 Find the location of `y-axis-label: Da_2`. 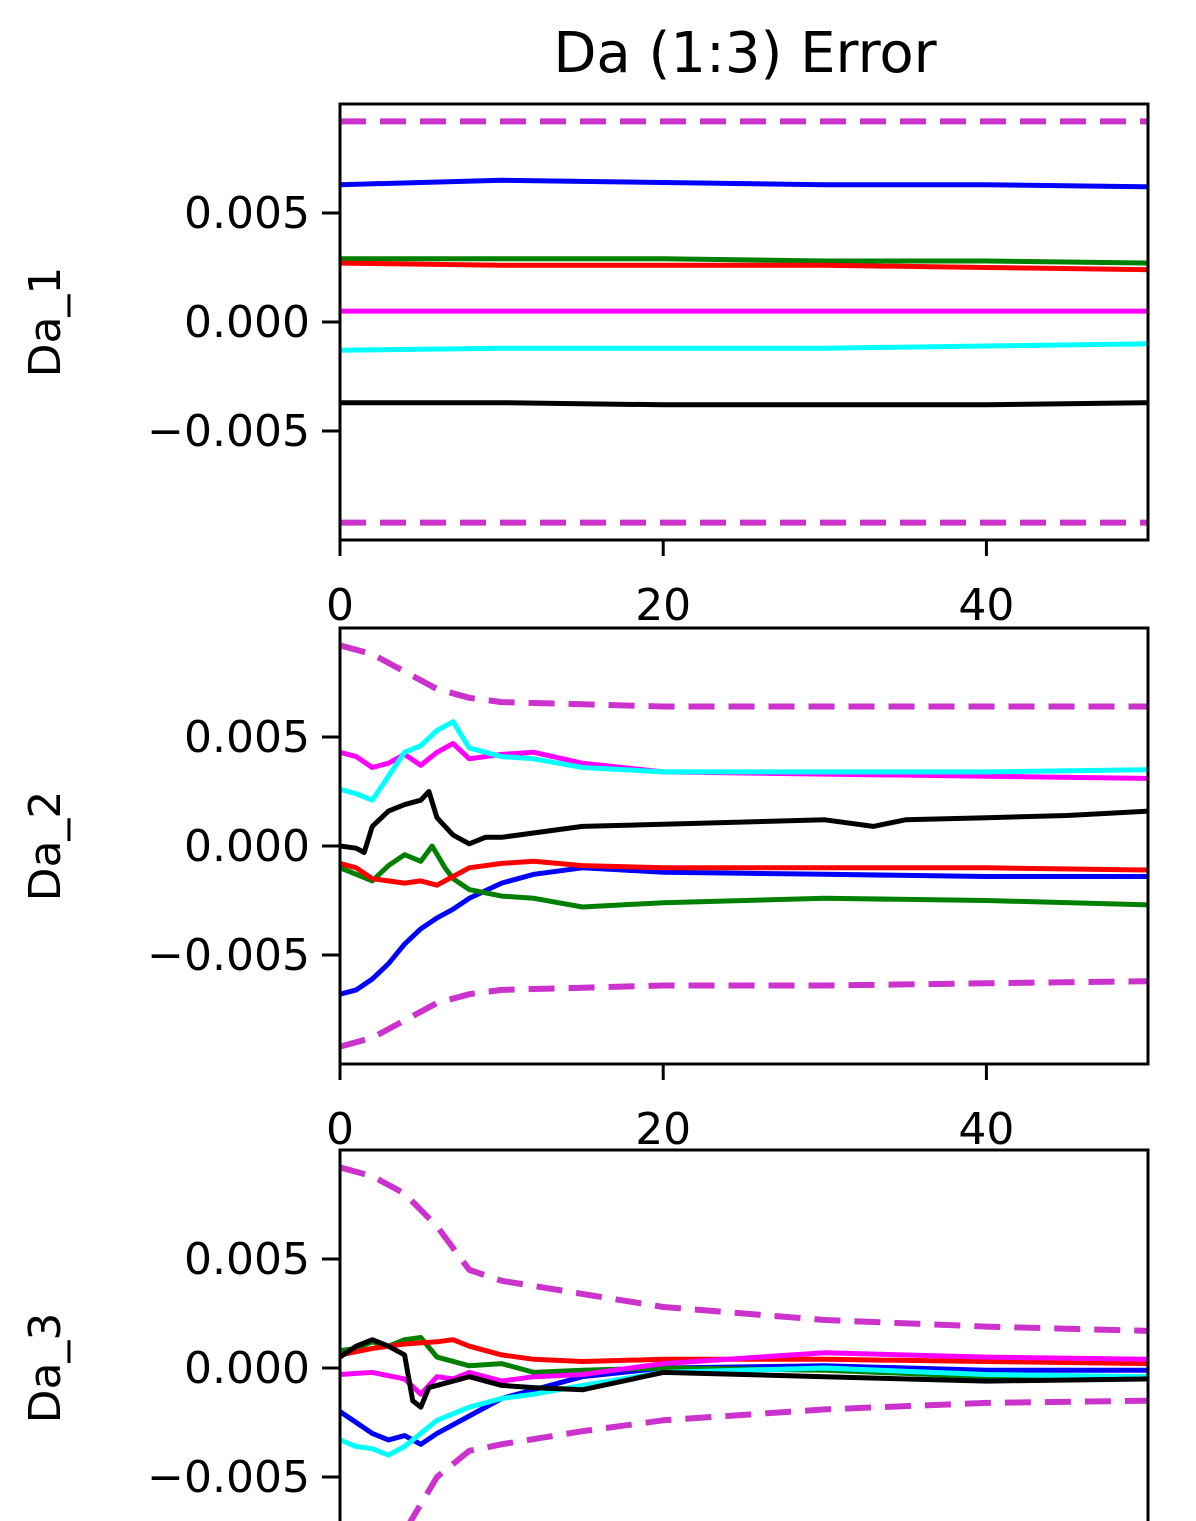

y-axis-label: Da_2 is located at coordinates (45, 846).